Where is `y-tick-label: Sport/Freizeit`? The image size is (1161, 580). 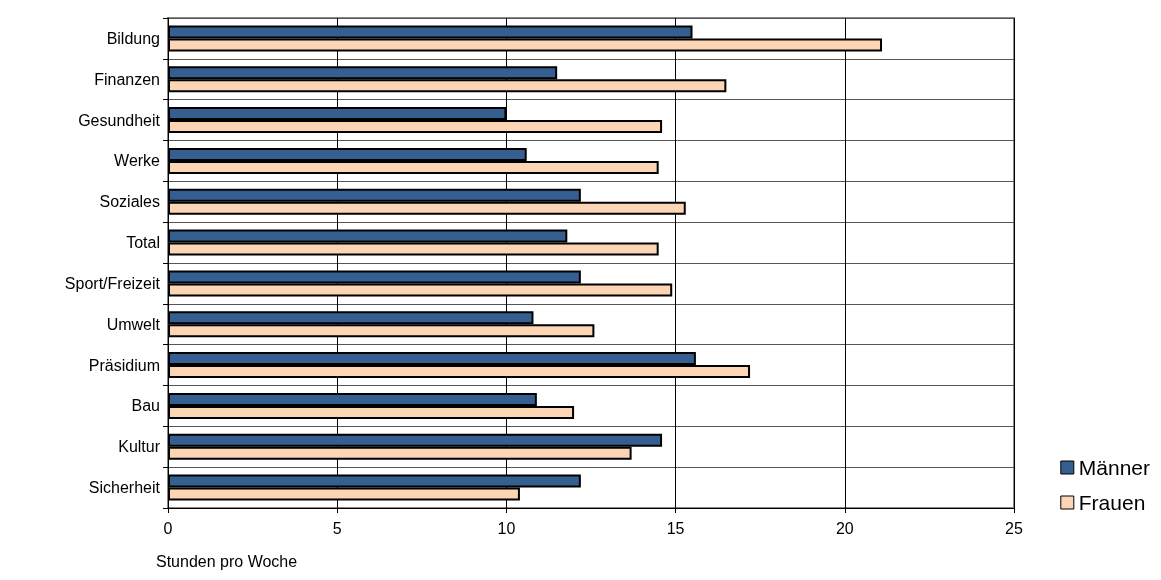
y-tick-label: Sport/Freizeit is located at coordinates (112, 283).